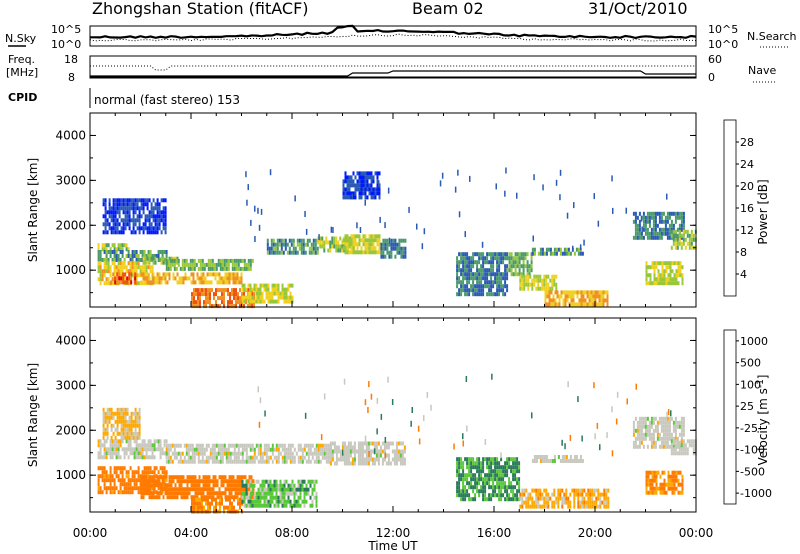 The width and height of the screenshot is (800, 554). What do you see at coordinates (612, 409) in the screenshot?
I see `velocity-speck` at bounding box center [612, 409].